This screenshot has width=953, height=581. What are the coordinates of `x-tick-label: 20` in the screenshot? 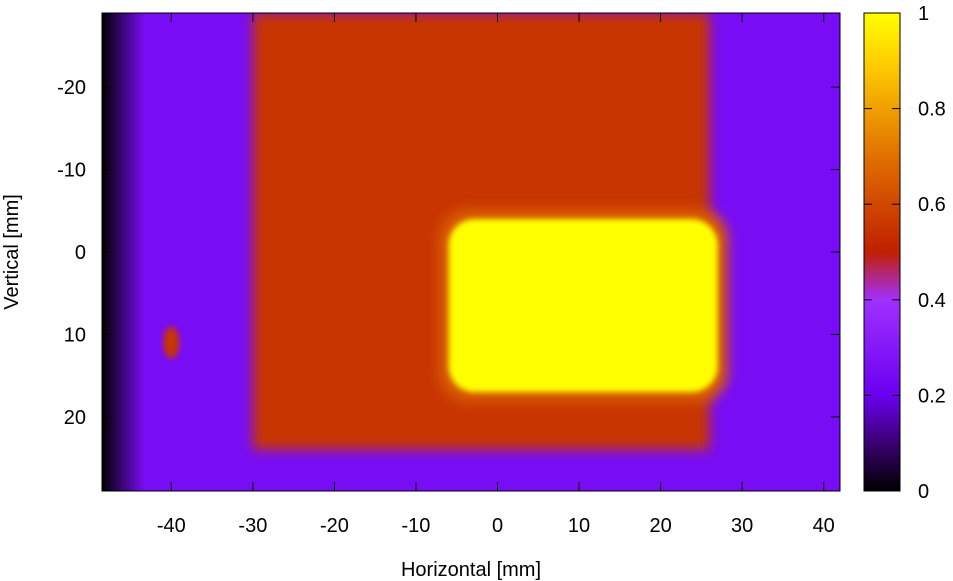 It's located at (660, 526).